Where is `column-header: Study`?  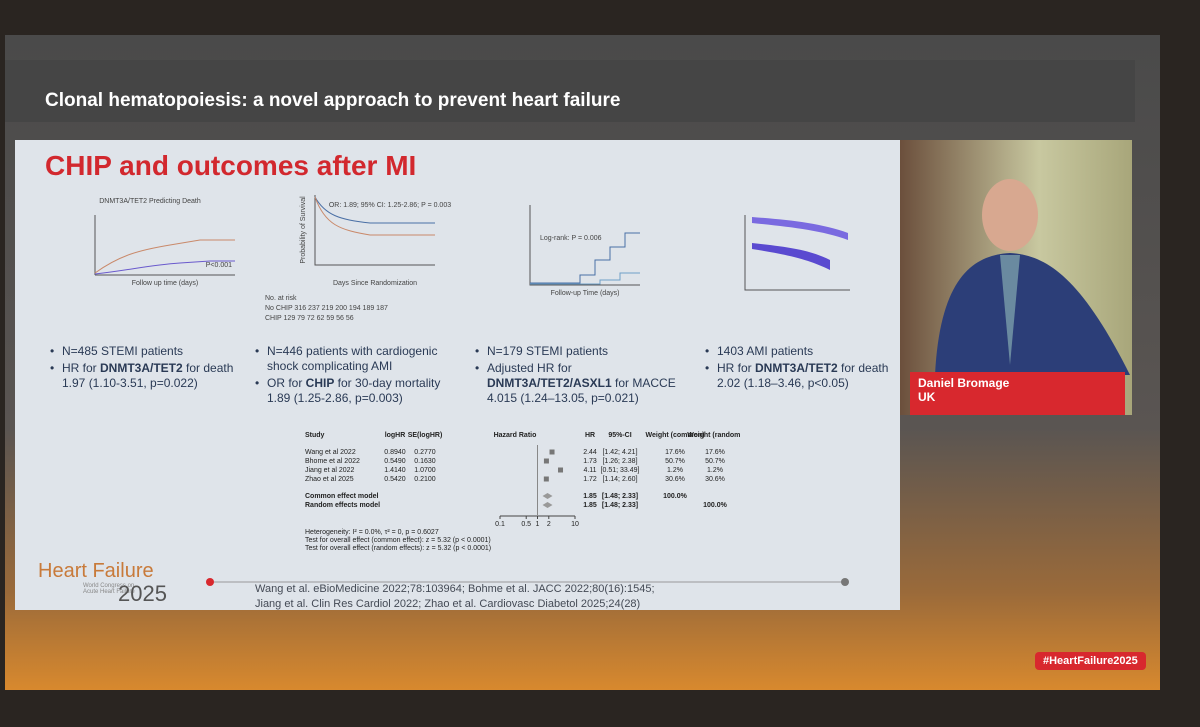 column-header: Study is located at coordinates (315, 435).